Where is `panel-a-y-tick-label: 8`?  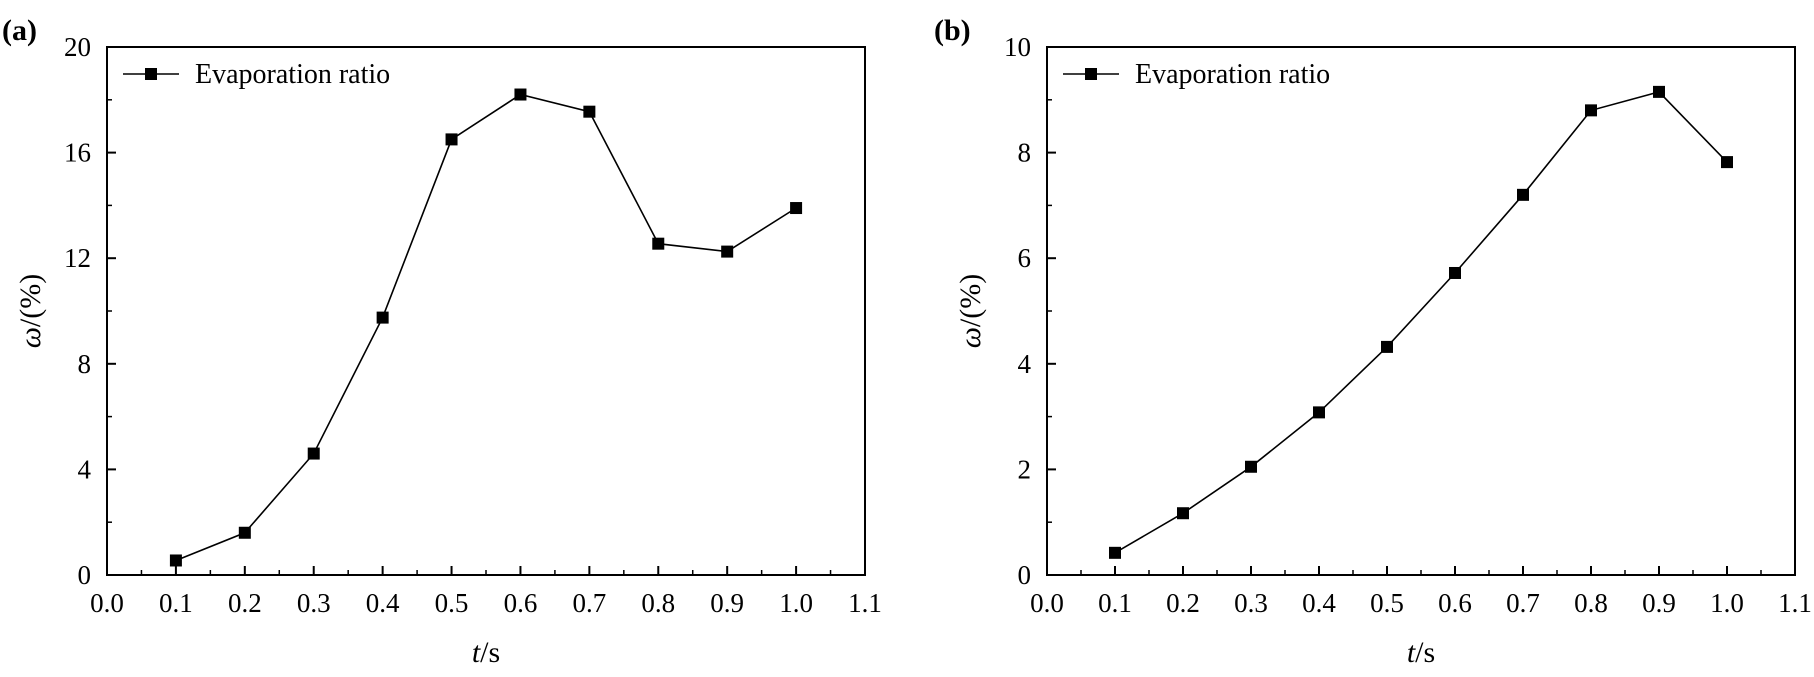
panel-a-y-tick-label: 8 is located at coordinates (85, 364).